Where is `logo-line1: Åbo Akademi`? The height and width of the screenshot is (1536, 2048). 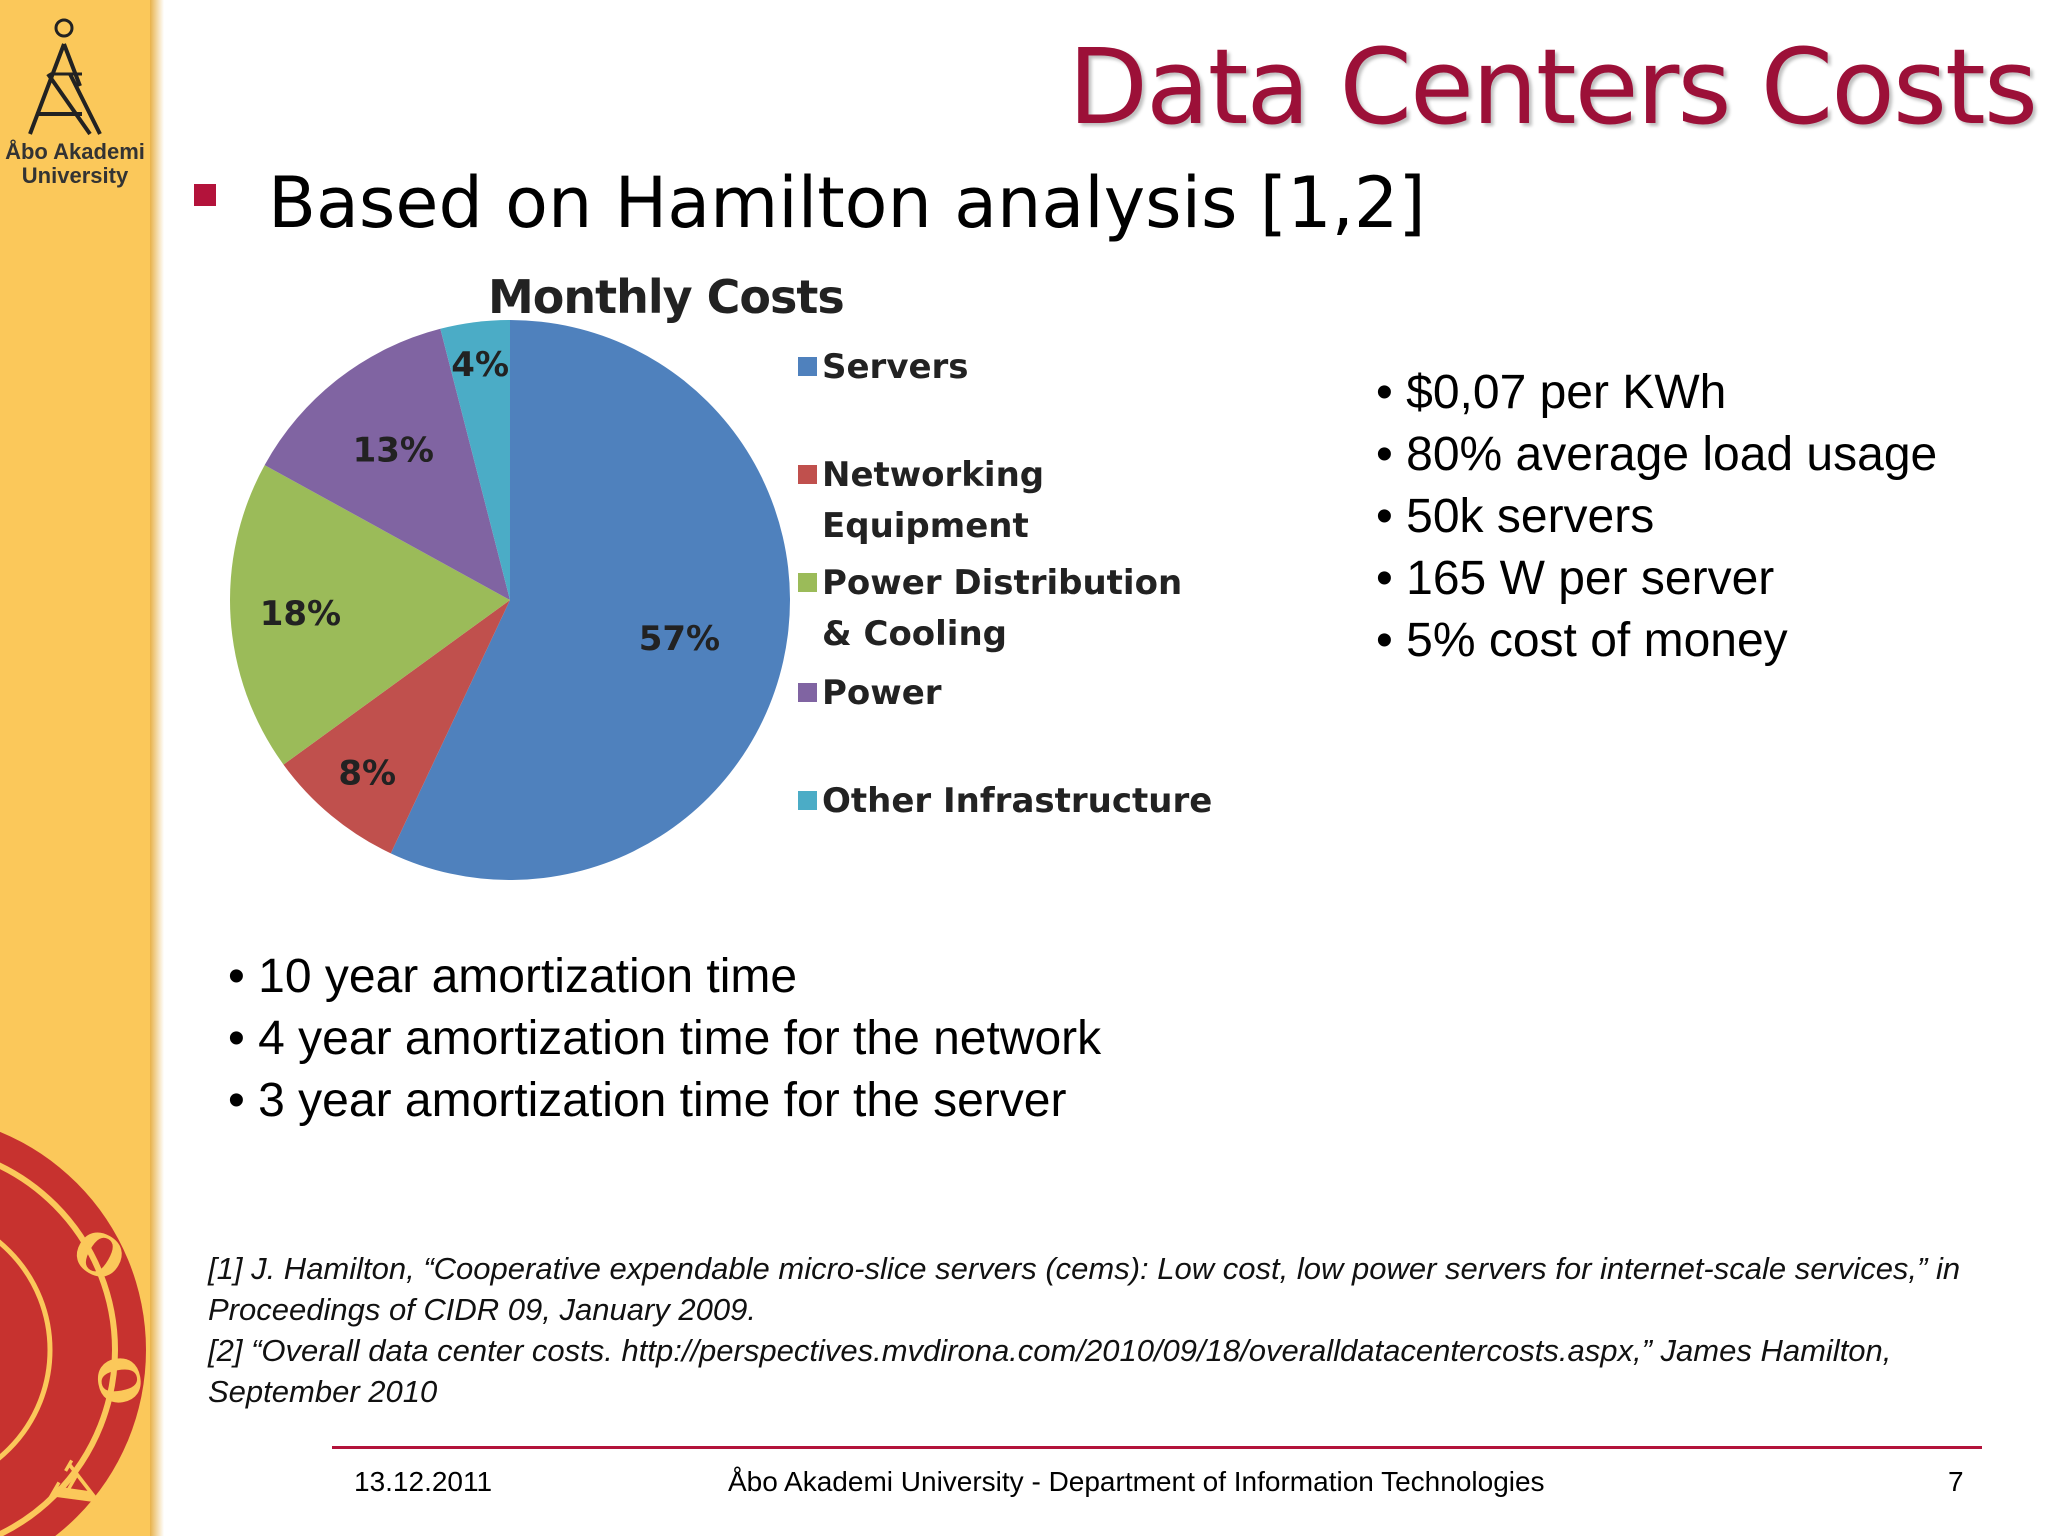
logo-line1: Åbo Akademi is located at coordinates (75, 151).